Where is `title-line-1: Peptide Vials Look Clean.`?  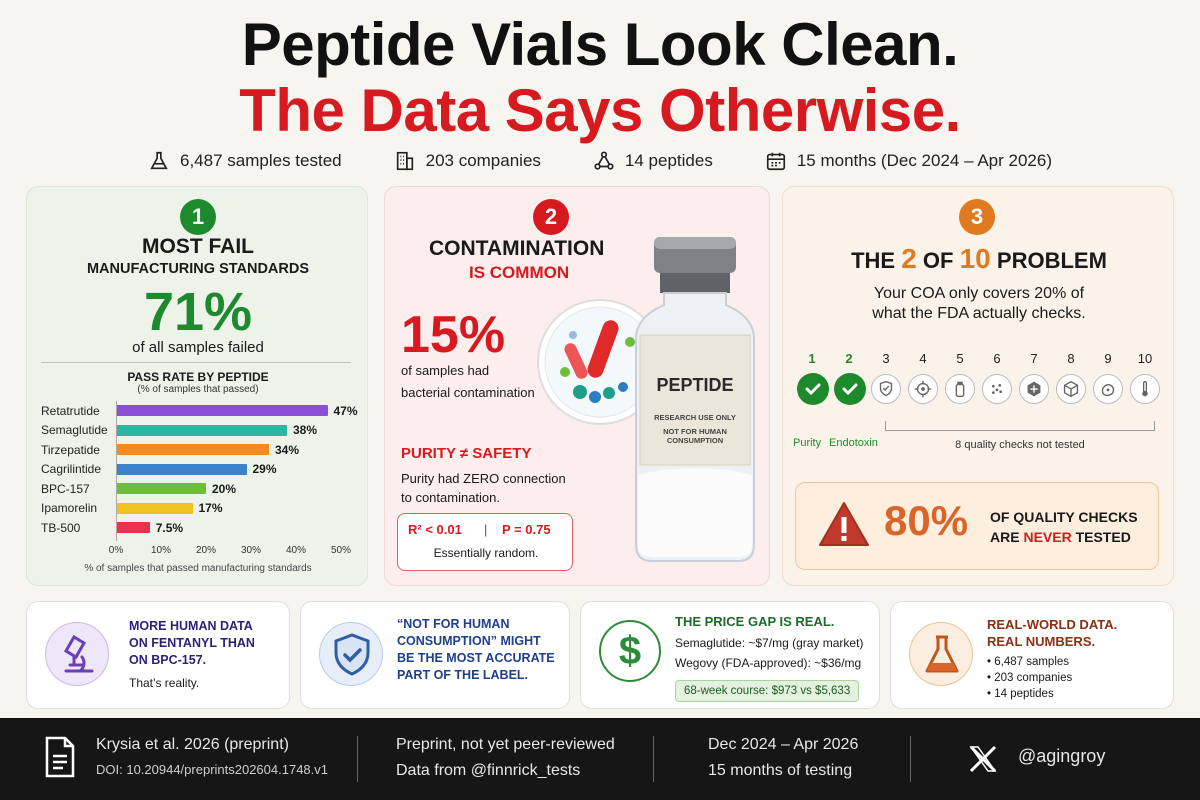 title-line-1: Peptide Vials Look Clean. is located at coordinates (600, 44).